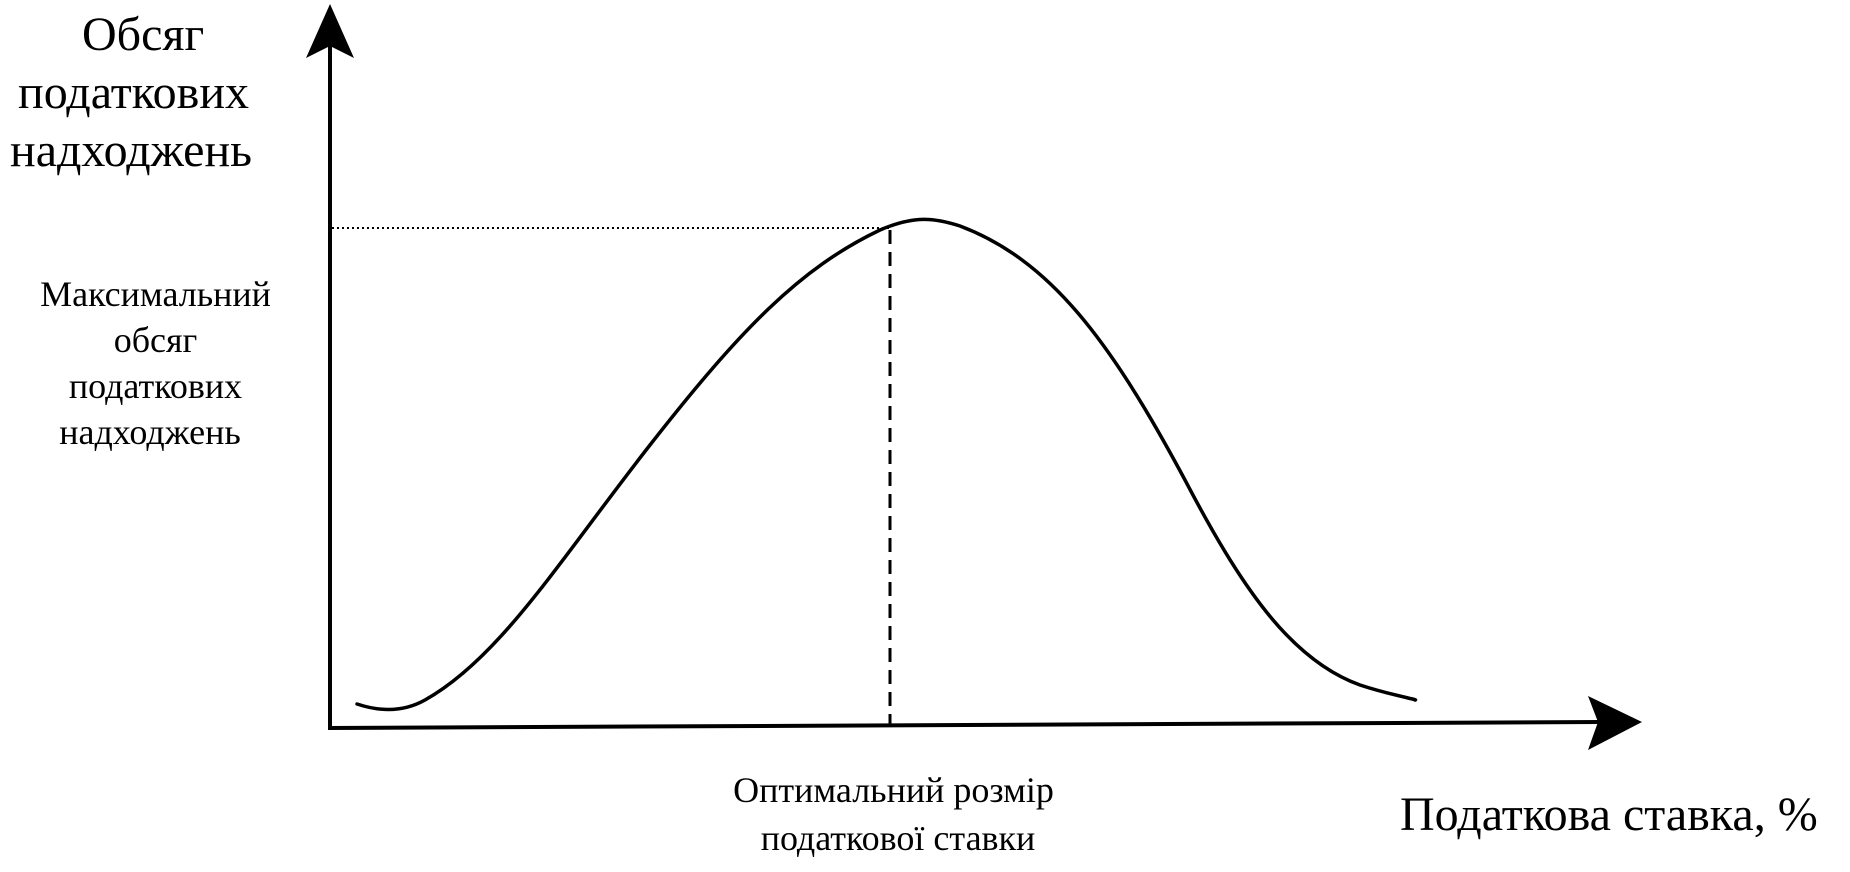 This screenshot has height=872, width=1850. What do you see at coordinates (131, 150) in the screenshot?
I see `y-axis-label-line-3: надходжень` at bounding box center [131, 150].